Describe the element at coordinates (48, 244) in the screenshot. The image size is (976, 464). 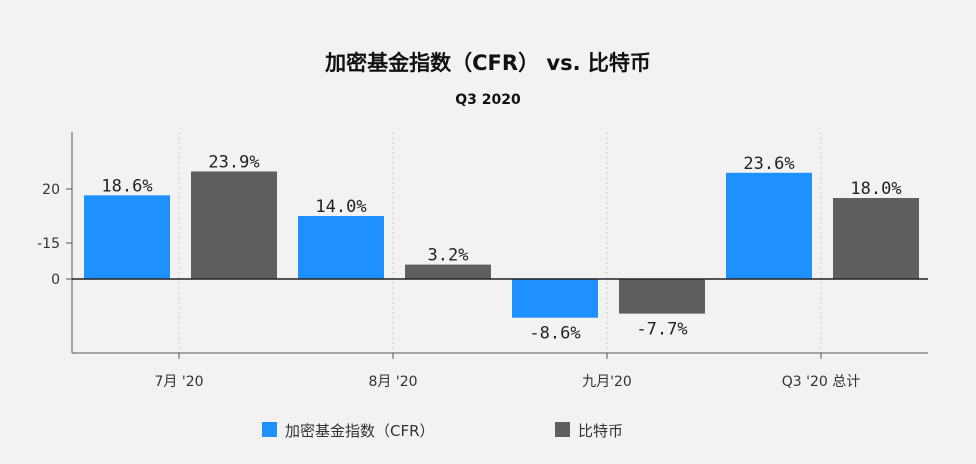
I see `y-tick-label: -15` at that location.